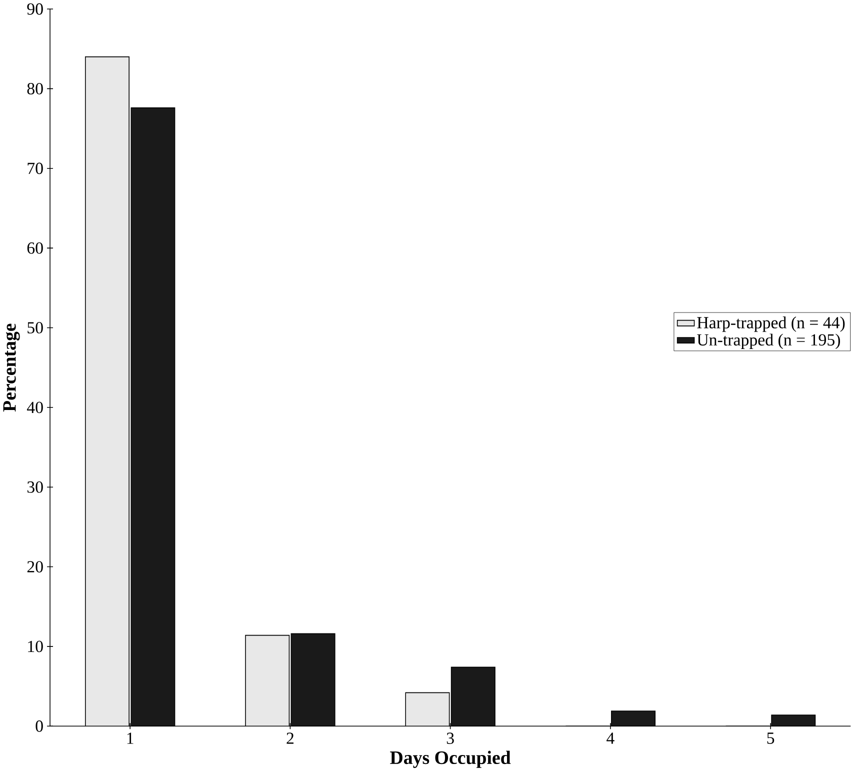 Image resolution: width=851 pixels, height=771 pixels. Describe the element at coordinates (771, 324) in the screenshot. I see `legend-label: Harp-trapped (n = 44)` at that location.